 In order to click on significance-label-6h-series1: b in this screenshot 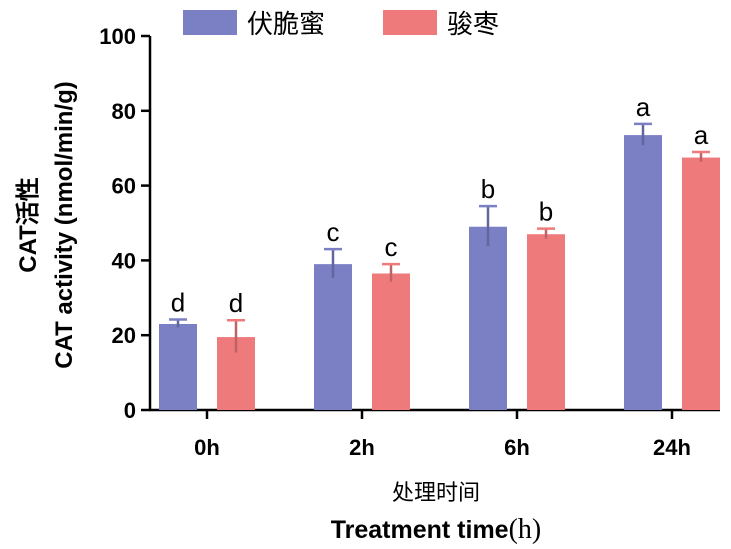, I will do `click(546, 212)`.